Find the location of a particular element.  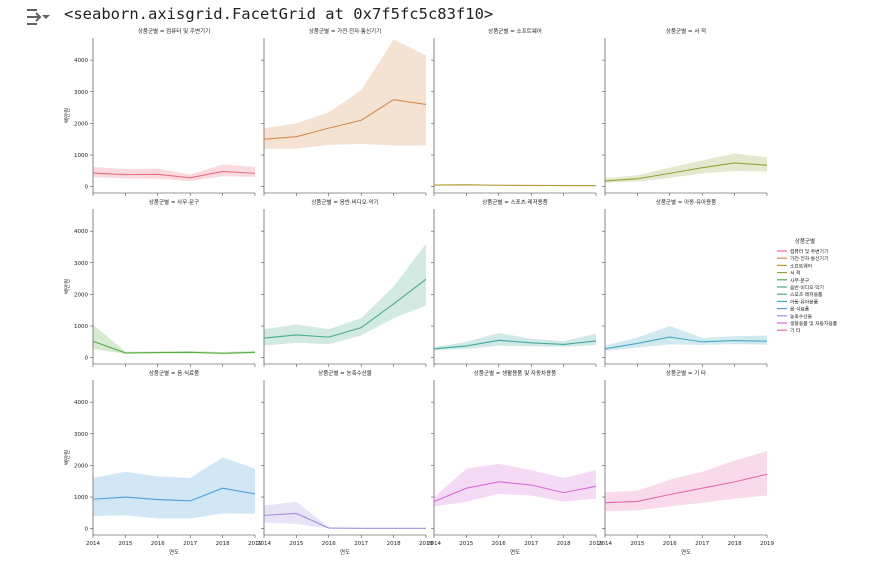

legend-item: 소프트웨어 is located at coordinates (794, 265).